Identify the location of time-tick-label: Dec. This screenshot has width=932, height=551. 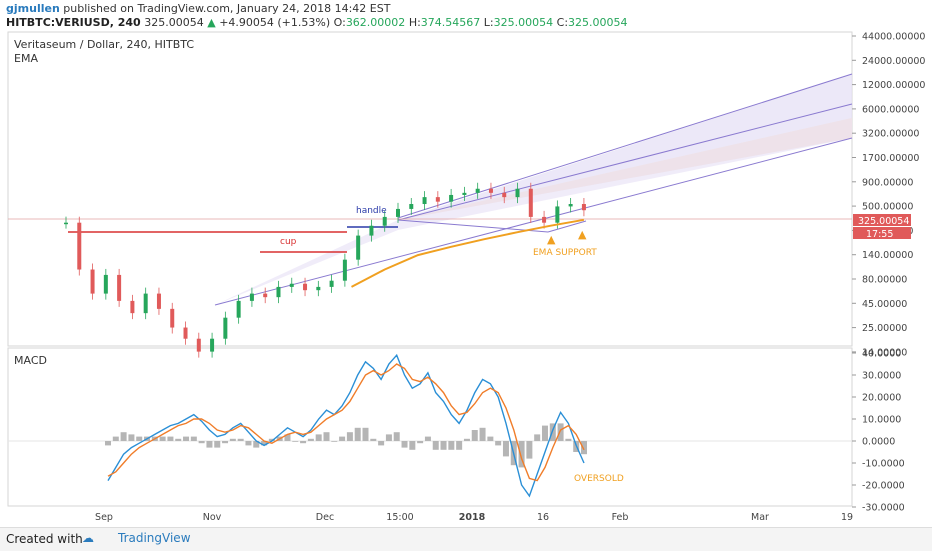
(325, 517).